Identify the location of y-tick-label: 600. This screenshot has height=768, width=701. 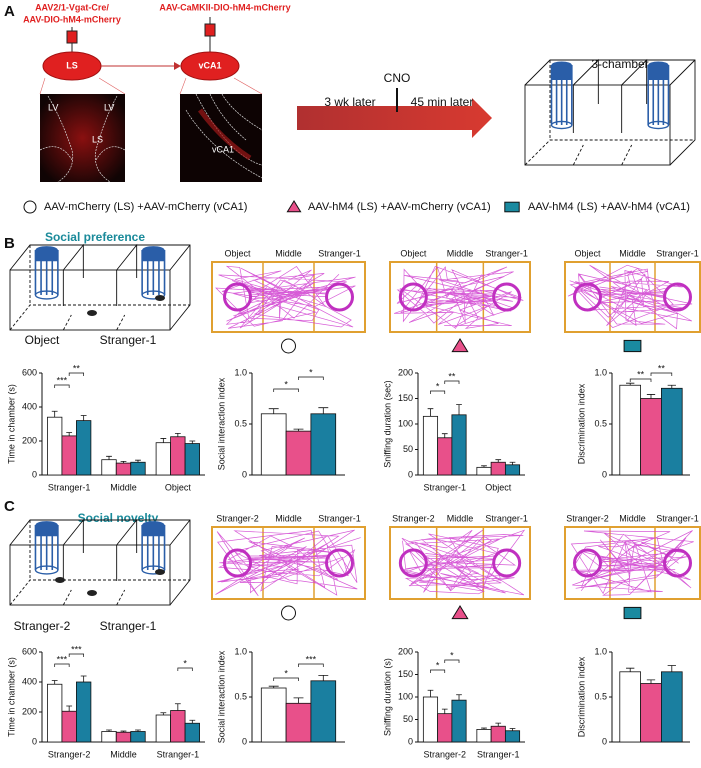
(29, 651).